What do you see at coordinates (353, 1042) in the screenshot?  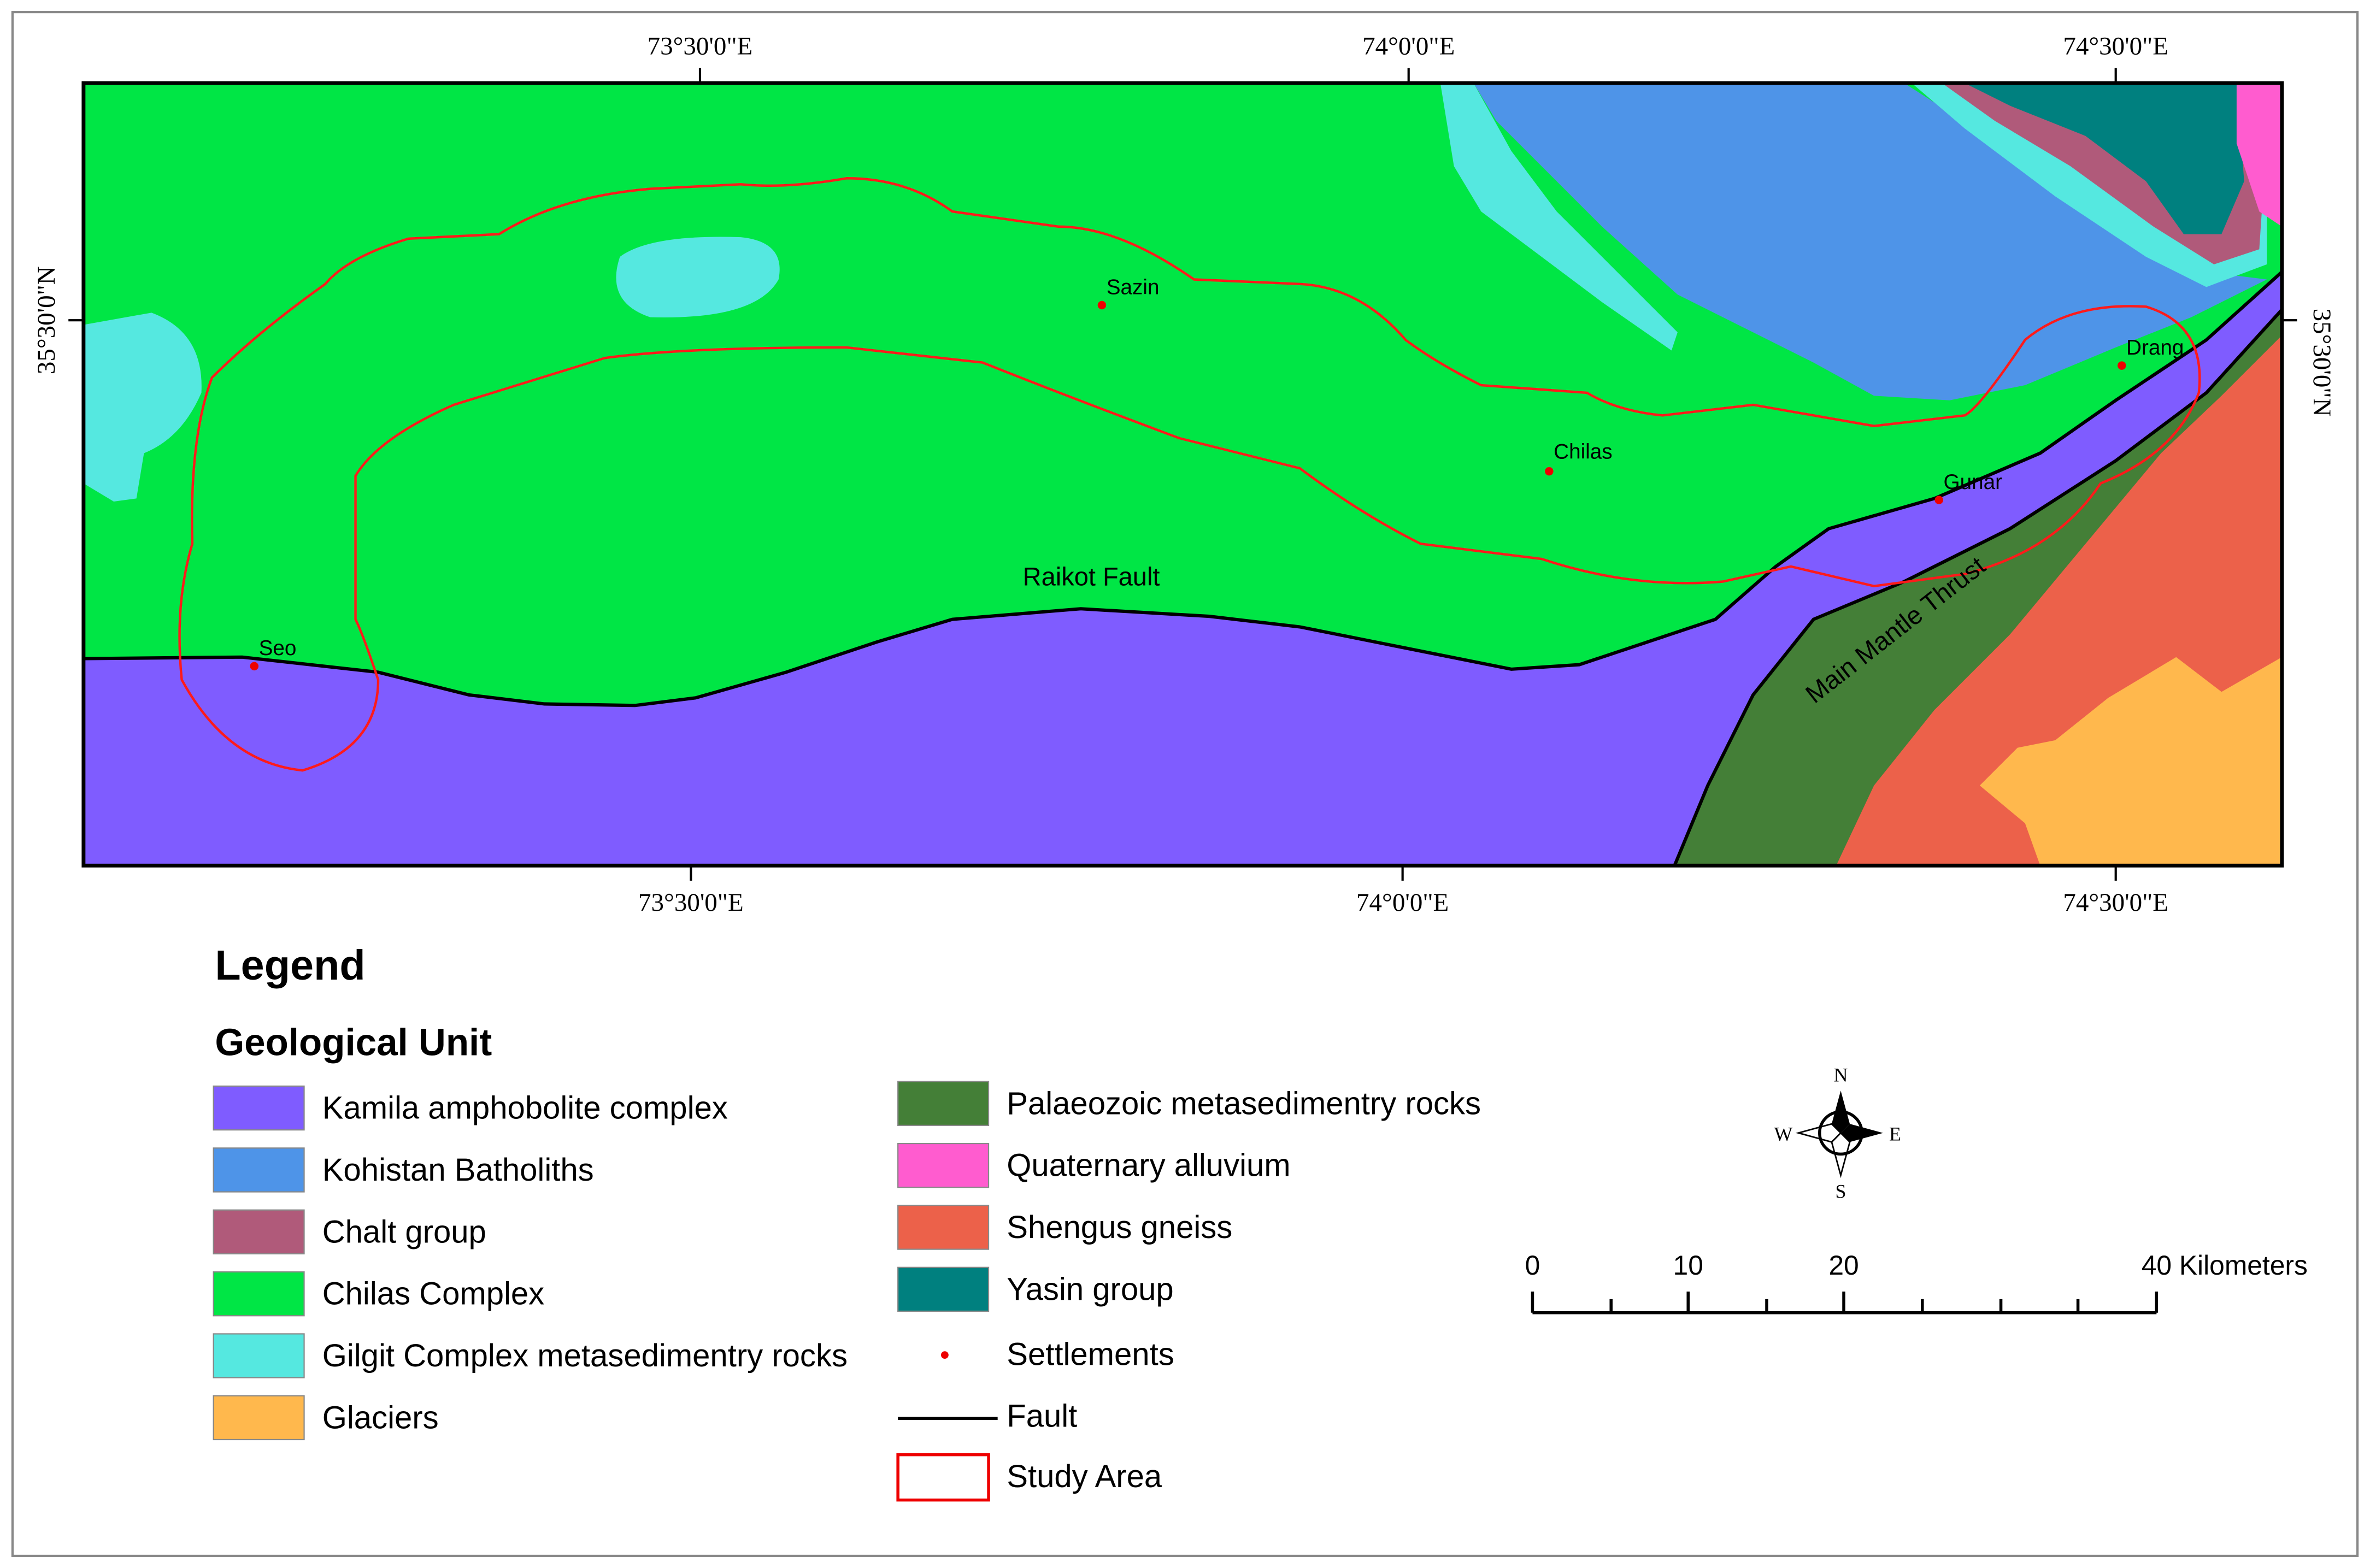 I see `legend-subtitle: Geological Unit` at bounding box center [353, 1042].